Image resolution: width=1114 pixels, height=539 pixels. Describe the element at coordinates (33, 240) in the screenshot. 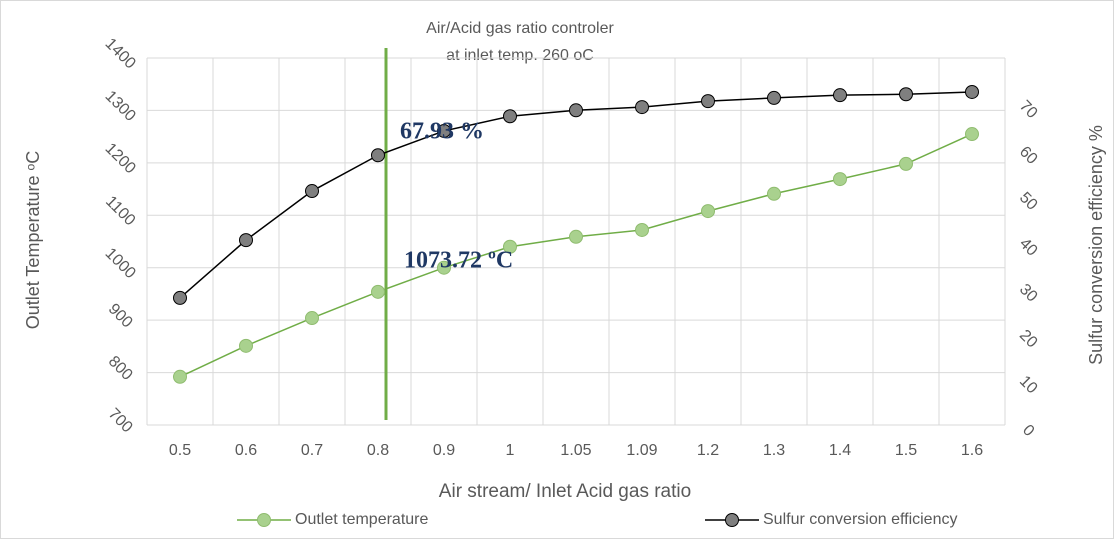

I see `y-axis-label: Outlet Temperature ᵒC` at that location.